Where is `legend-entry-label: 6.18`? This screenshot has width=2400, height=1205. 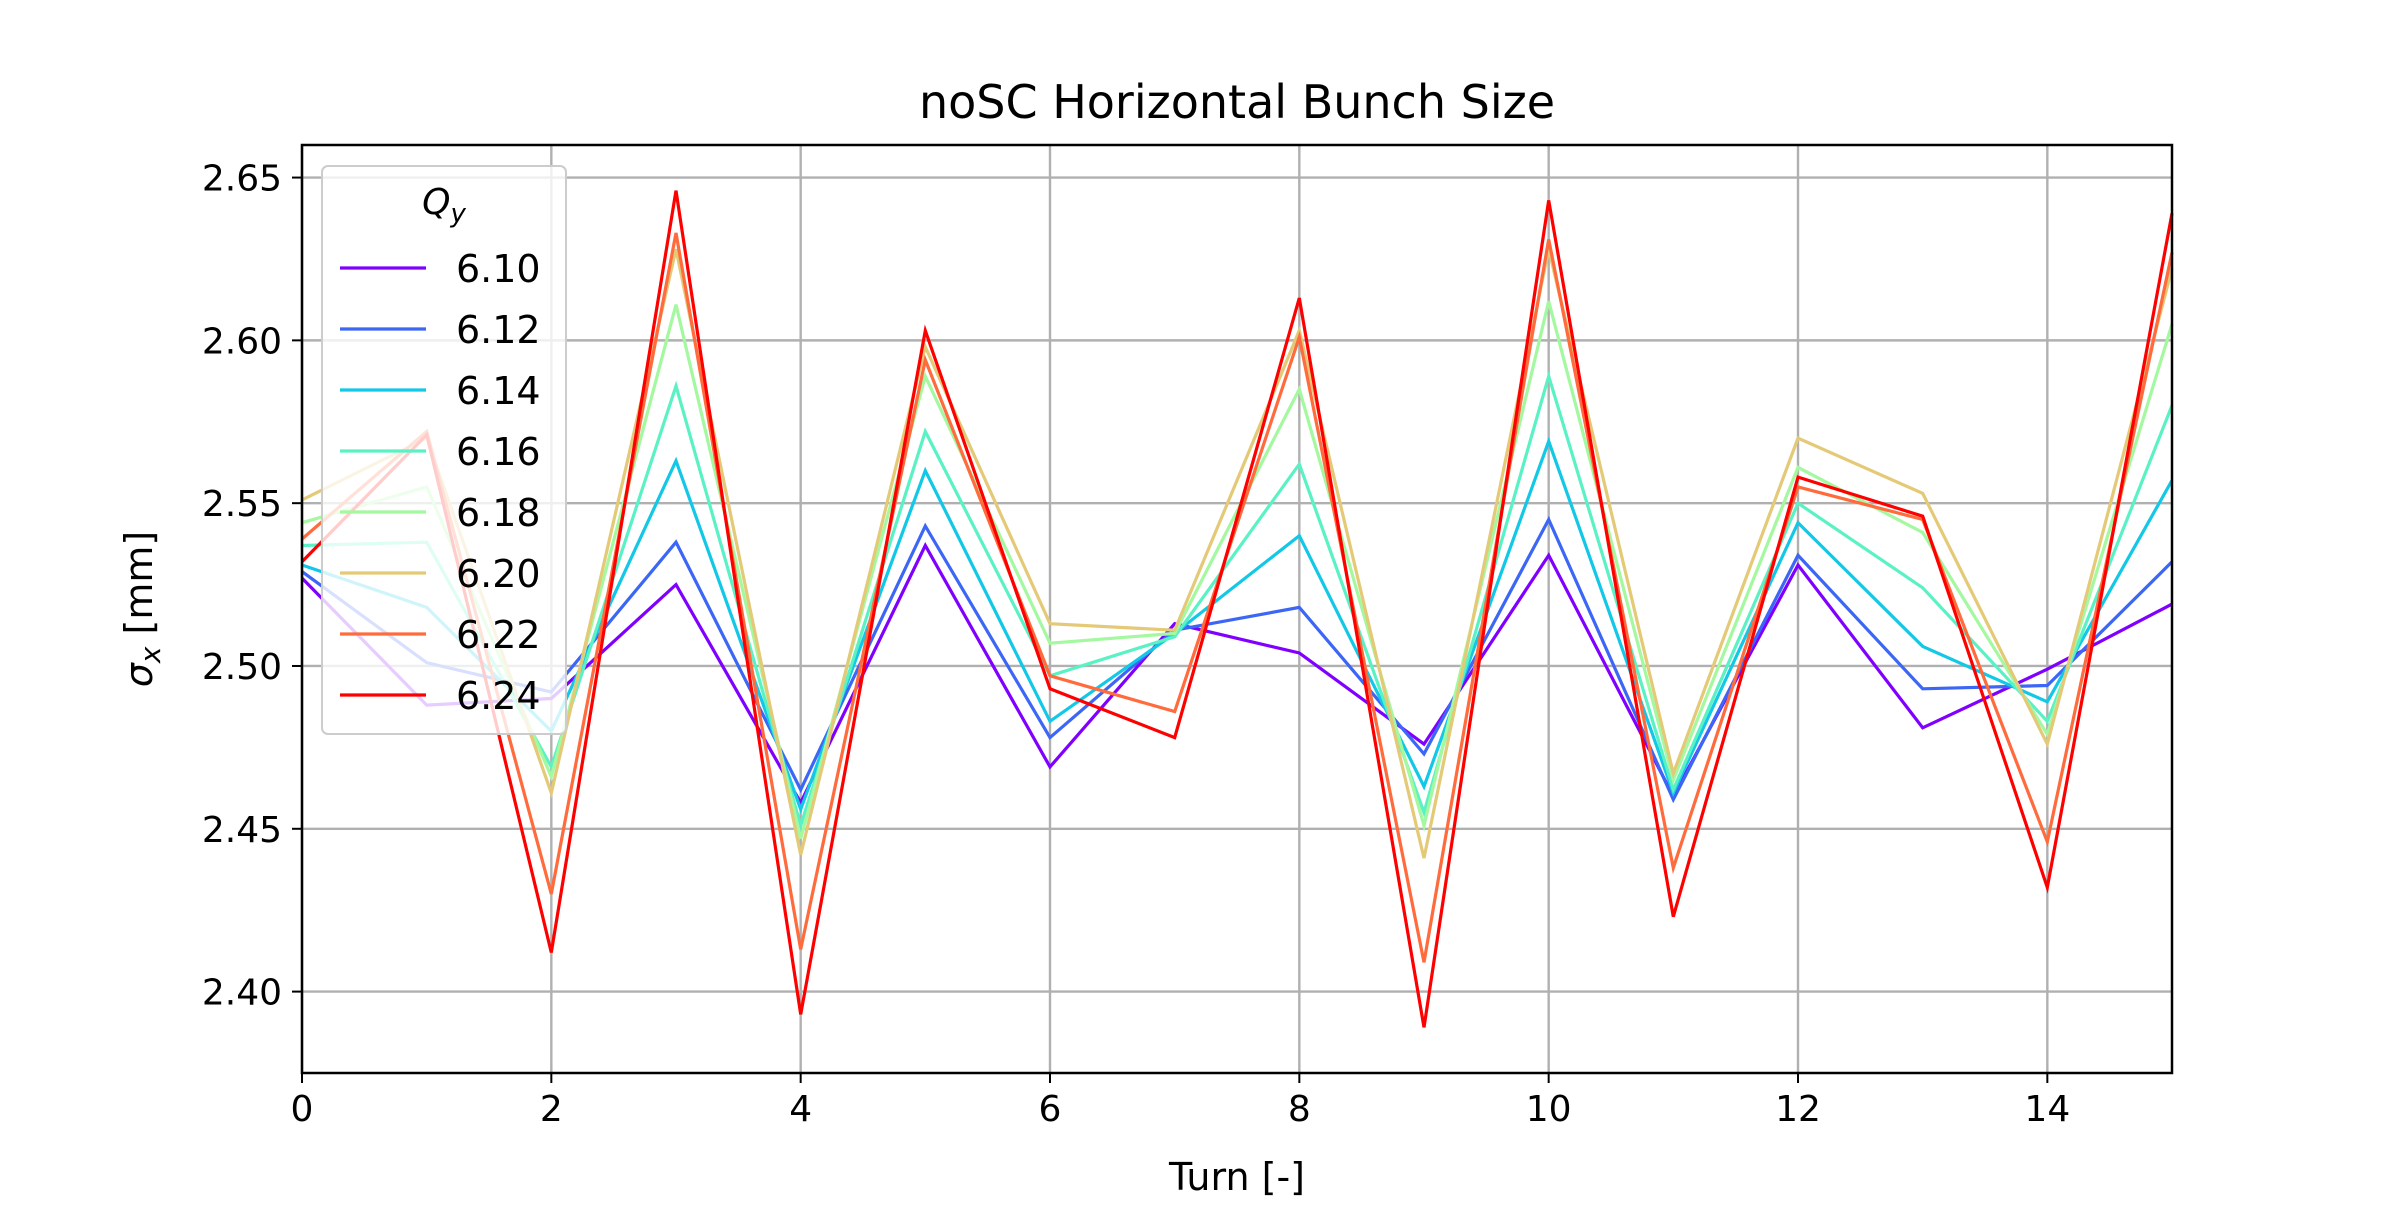 legend-entry-label: 6.18 is located at coordinates (498, 513).